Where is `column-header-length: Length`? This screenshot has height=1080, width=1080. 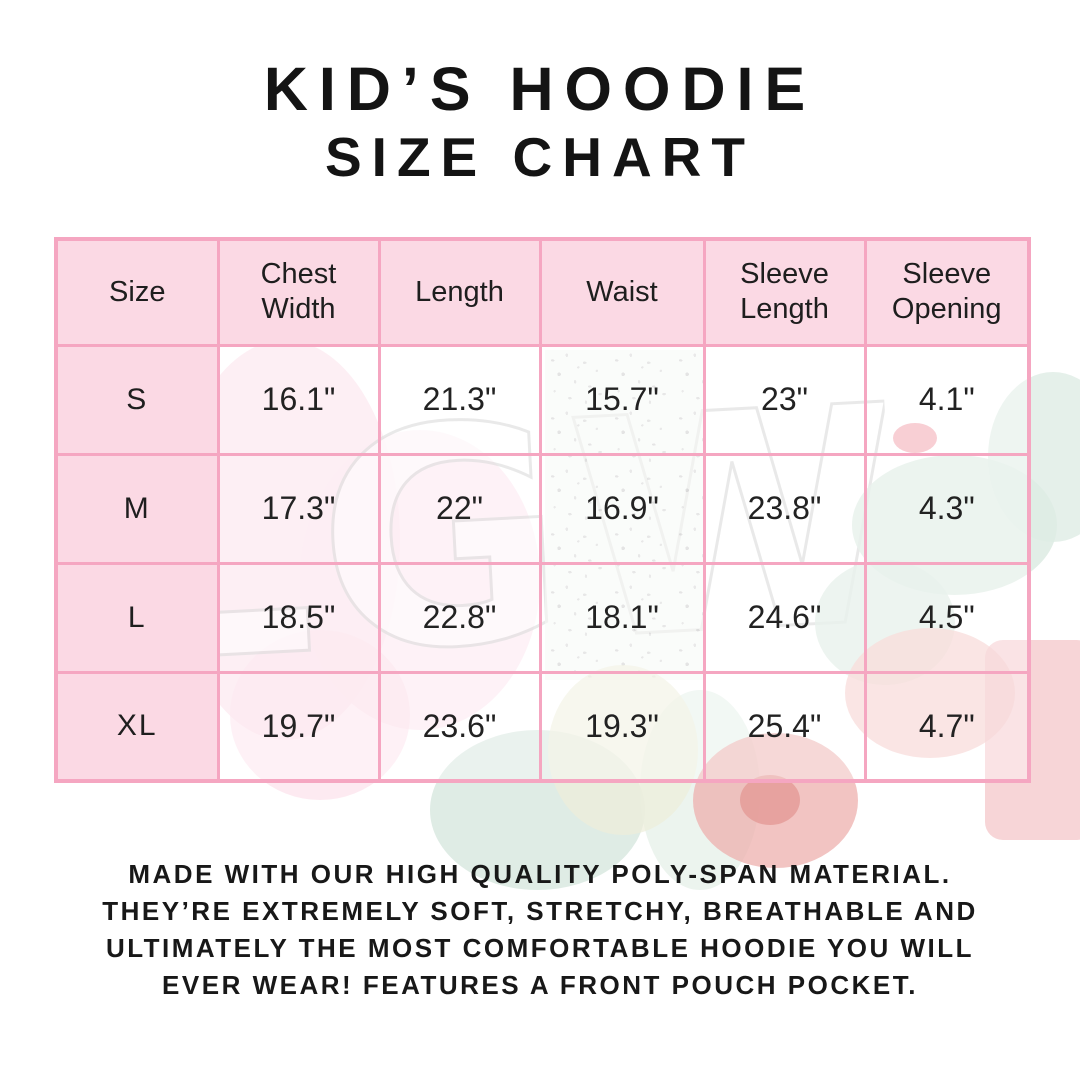 column-header-length: Length is located at coordinates (459, 292).